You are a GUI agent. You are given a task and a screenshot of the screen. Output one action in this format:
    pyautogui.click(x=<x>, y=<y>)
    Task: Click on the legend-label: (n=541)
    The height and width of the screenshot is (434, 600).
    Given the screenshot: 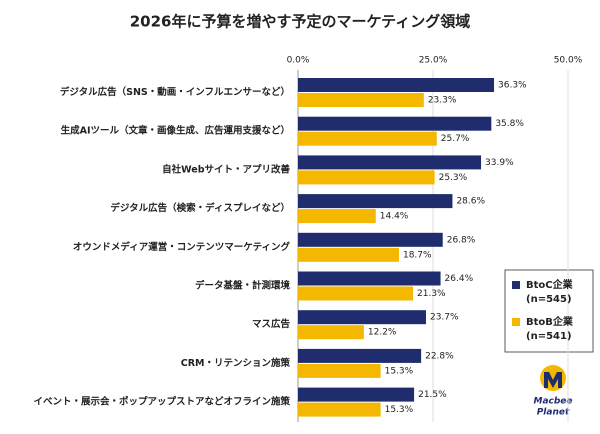 What is the action you would take?
    pyautogui.click(x=549, y=336)
    